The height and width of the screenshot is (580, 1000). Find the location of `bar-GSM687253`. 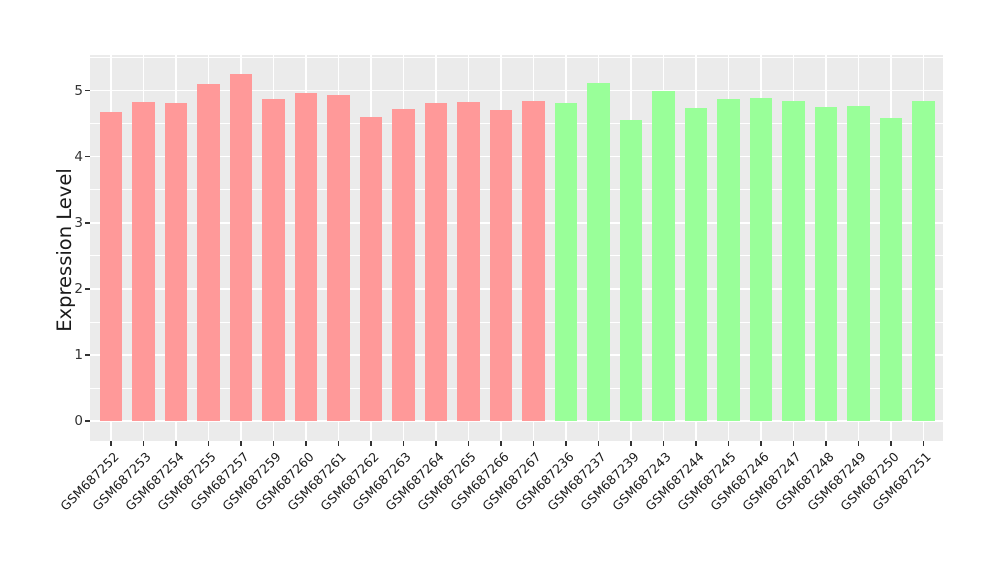

bar-GSM687253 is located at coordinates (143, 261).